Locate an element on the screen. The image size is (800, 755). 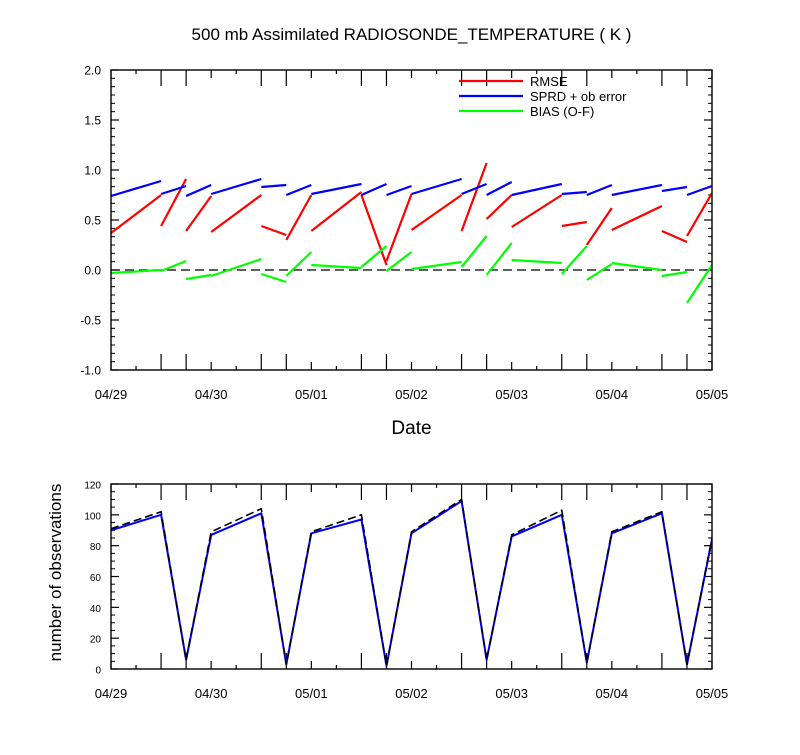
plot-area is located at coordinates (411, 233).